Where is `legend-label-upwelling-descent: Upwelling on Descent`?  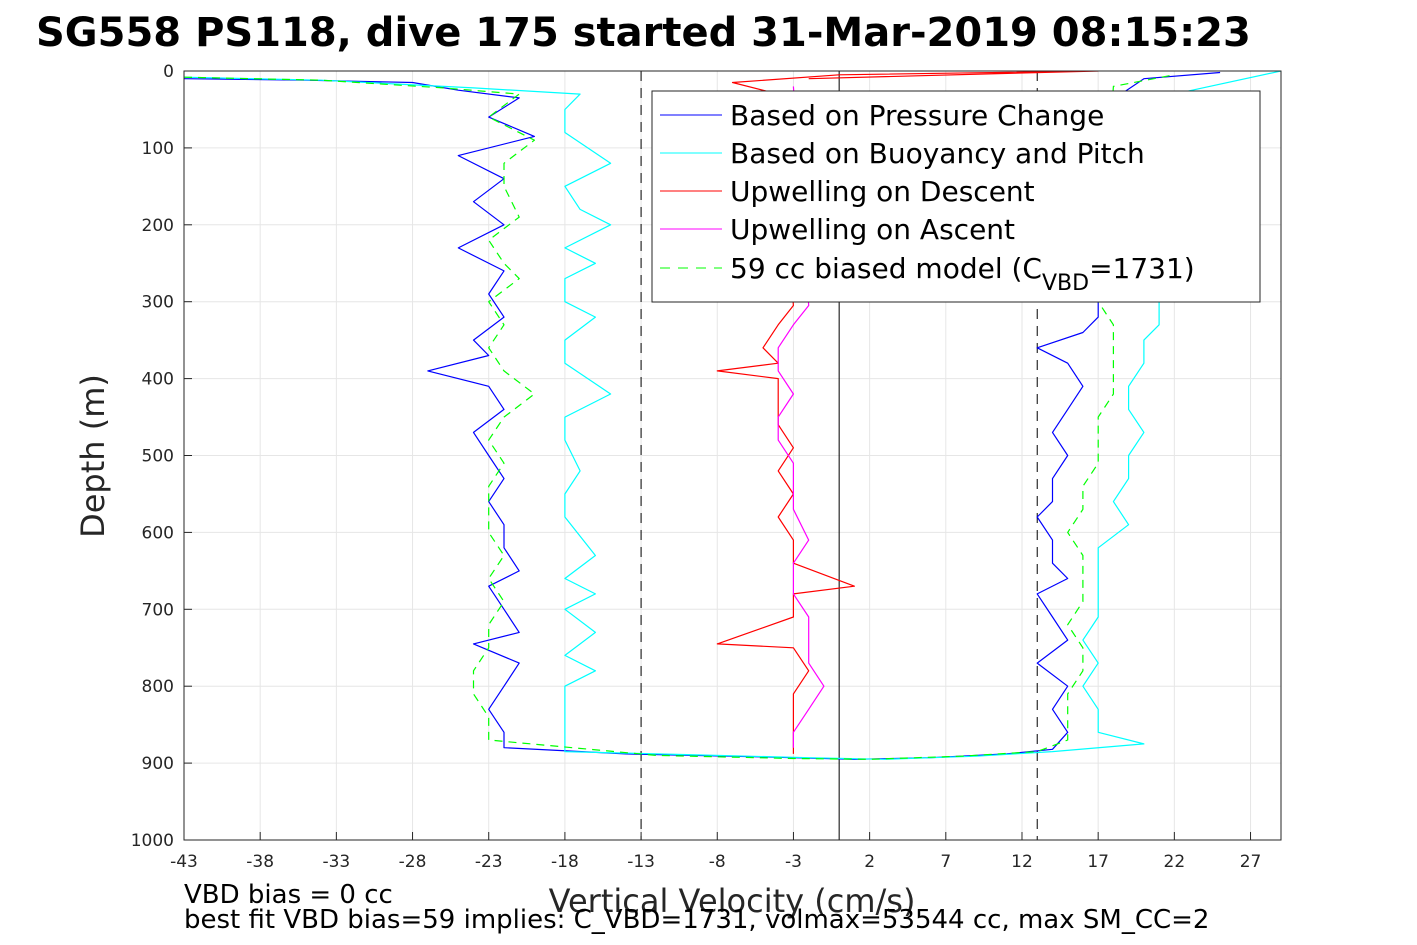
legend-label-upwelling-descent: Upwelling on Descent is located at coordinates (882, 191).